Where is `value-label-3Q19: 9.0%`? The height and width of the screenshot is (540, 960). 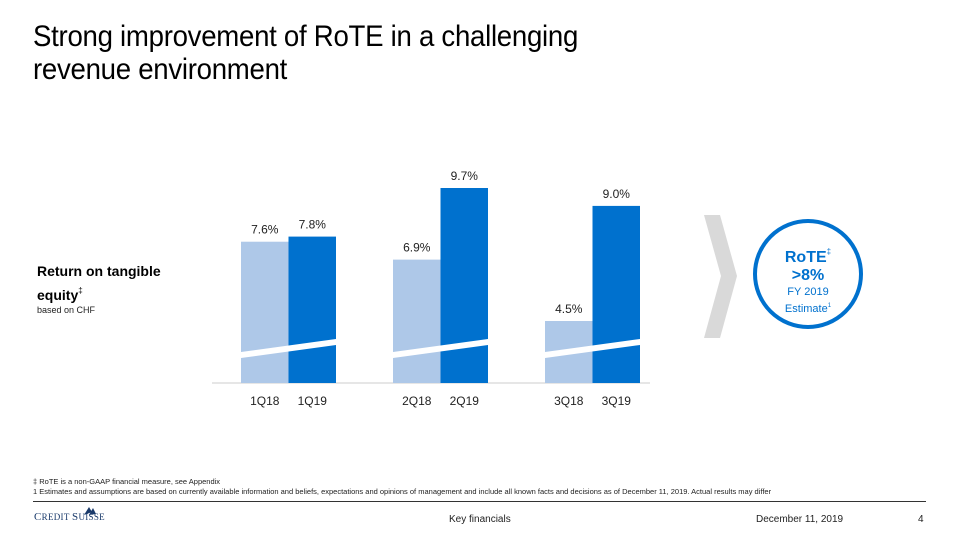 value-label-3Q19: 9.0% is located at coordinates (617, 194).